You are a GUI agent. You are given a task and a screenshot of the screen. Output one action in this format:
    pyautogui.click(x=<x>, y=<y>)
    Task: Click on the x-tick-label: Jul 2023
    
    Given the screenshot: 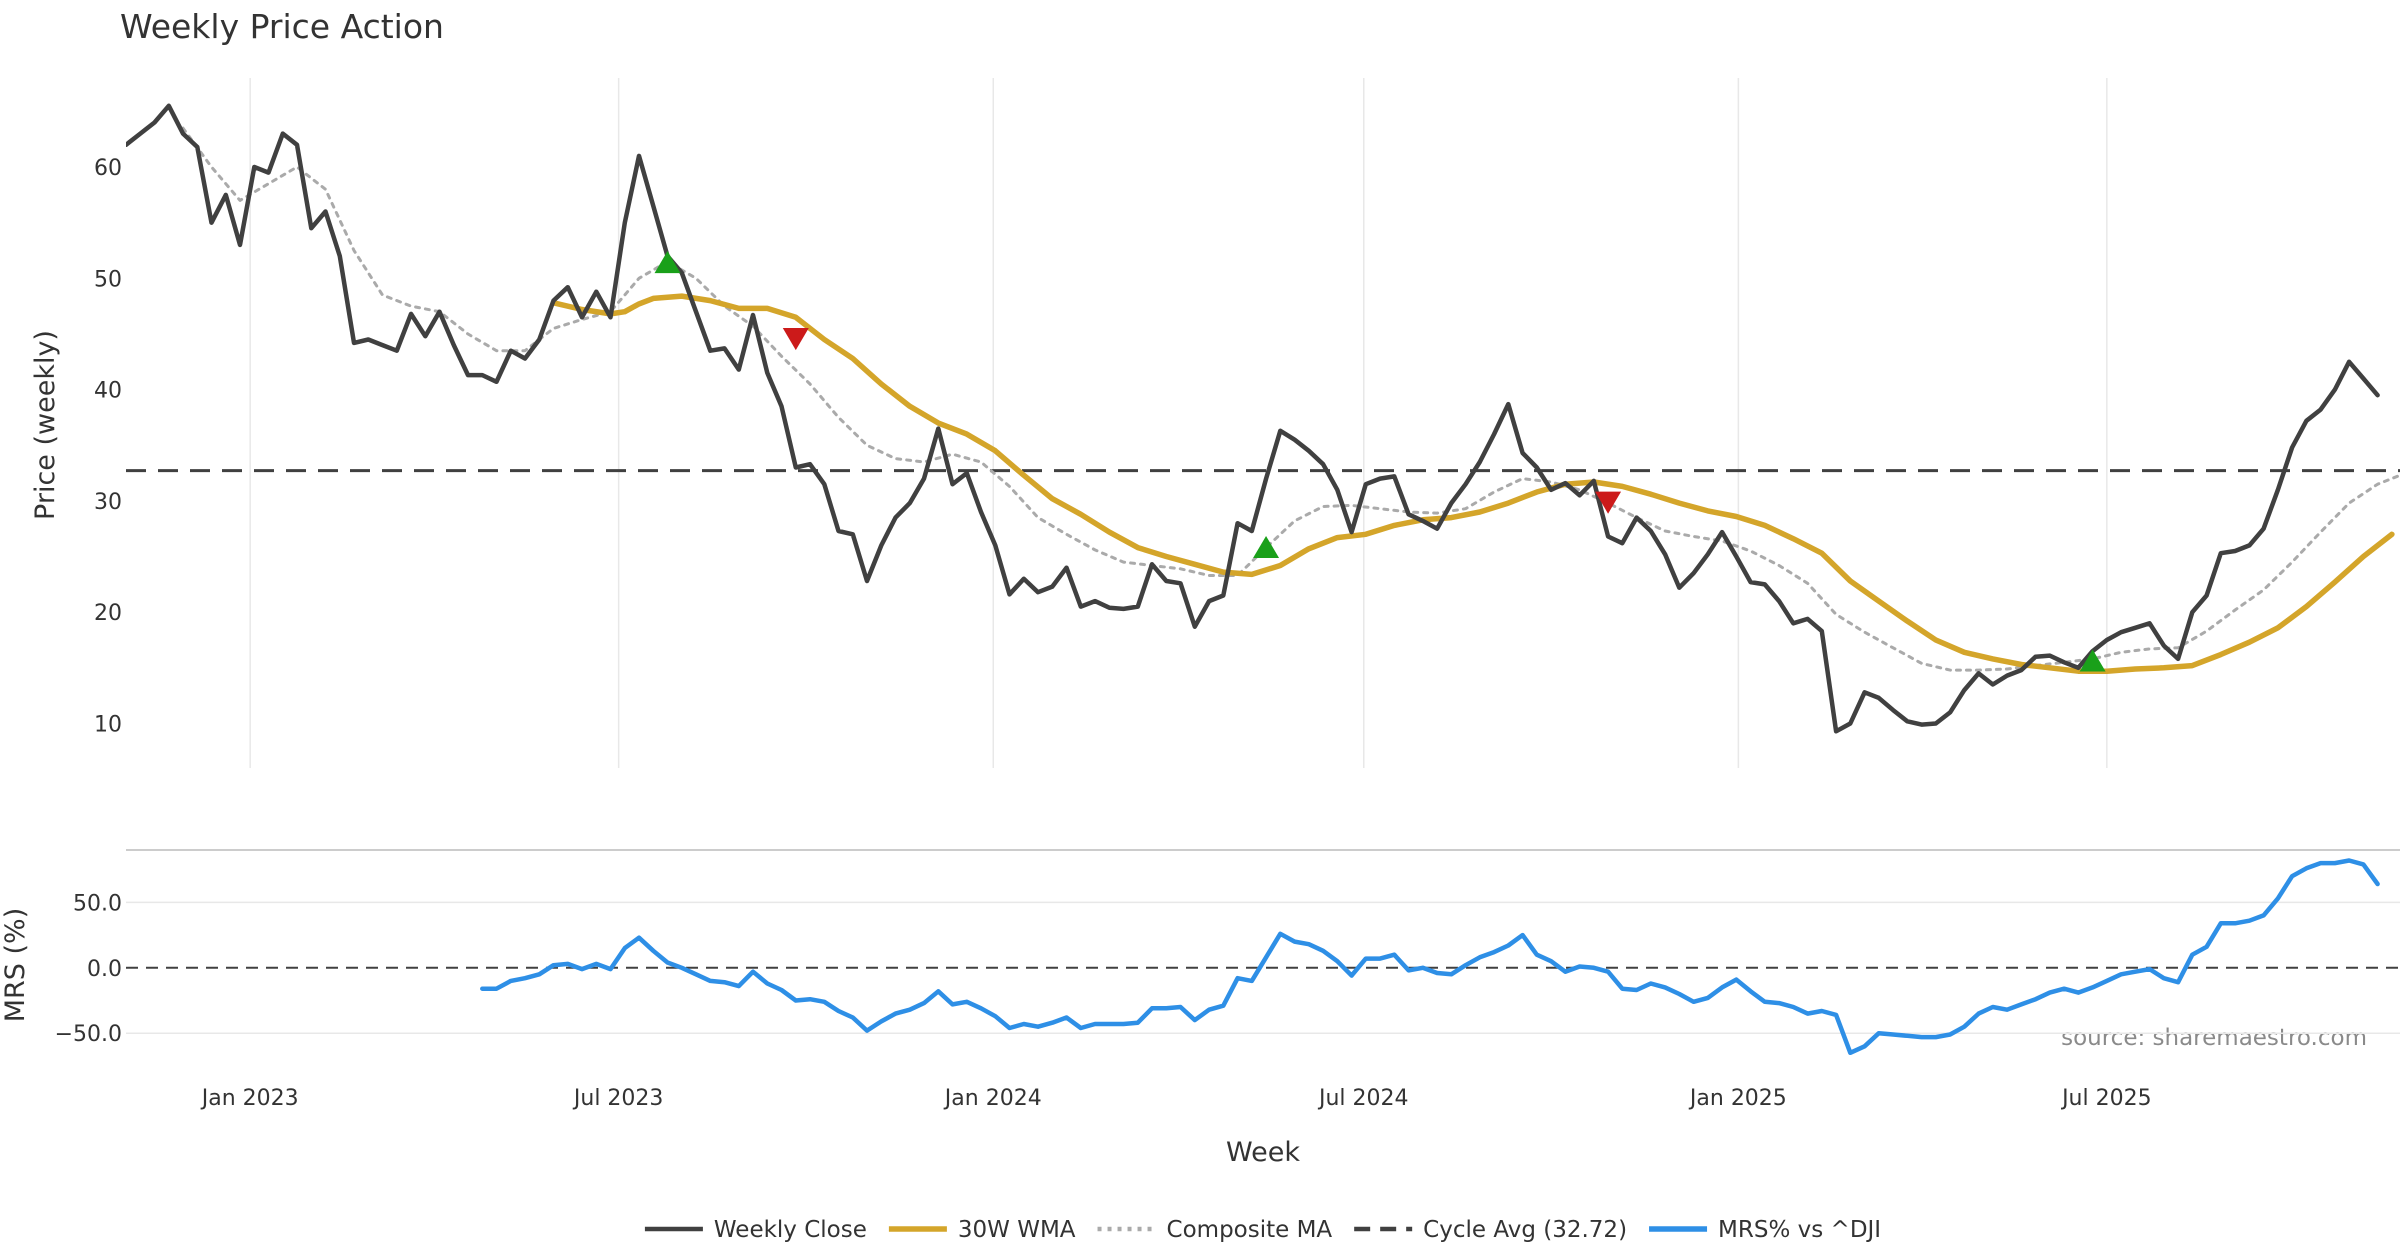 What is the action you would take?
    pyautogui.click(x=618, y=1098)
    